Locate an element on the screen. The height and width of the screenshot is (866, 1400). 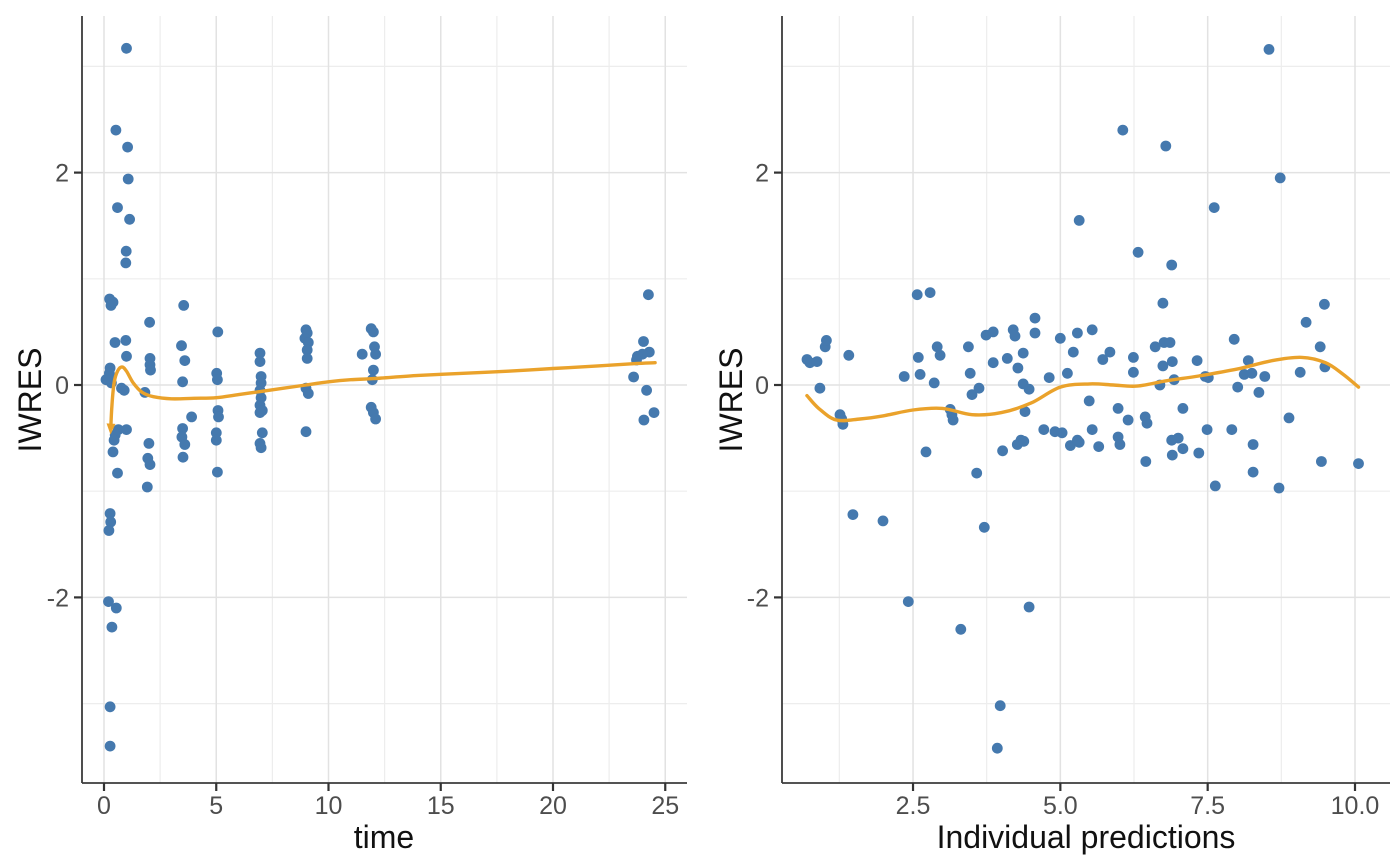
x-axis-title-time: time is located at coordinates (384, 837).